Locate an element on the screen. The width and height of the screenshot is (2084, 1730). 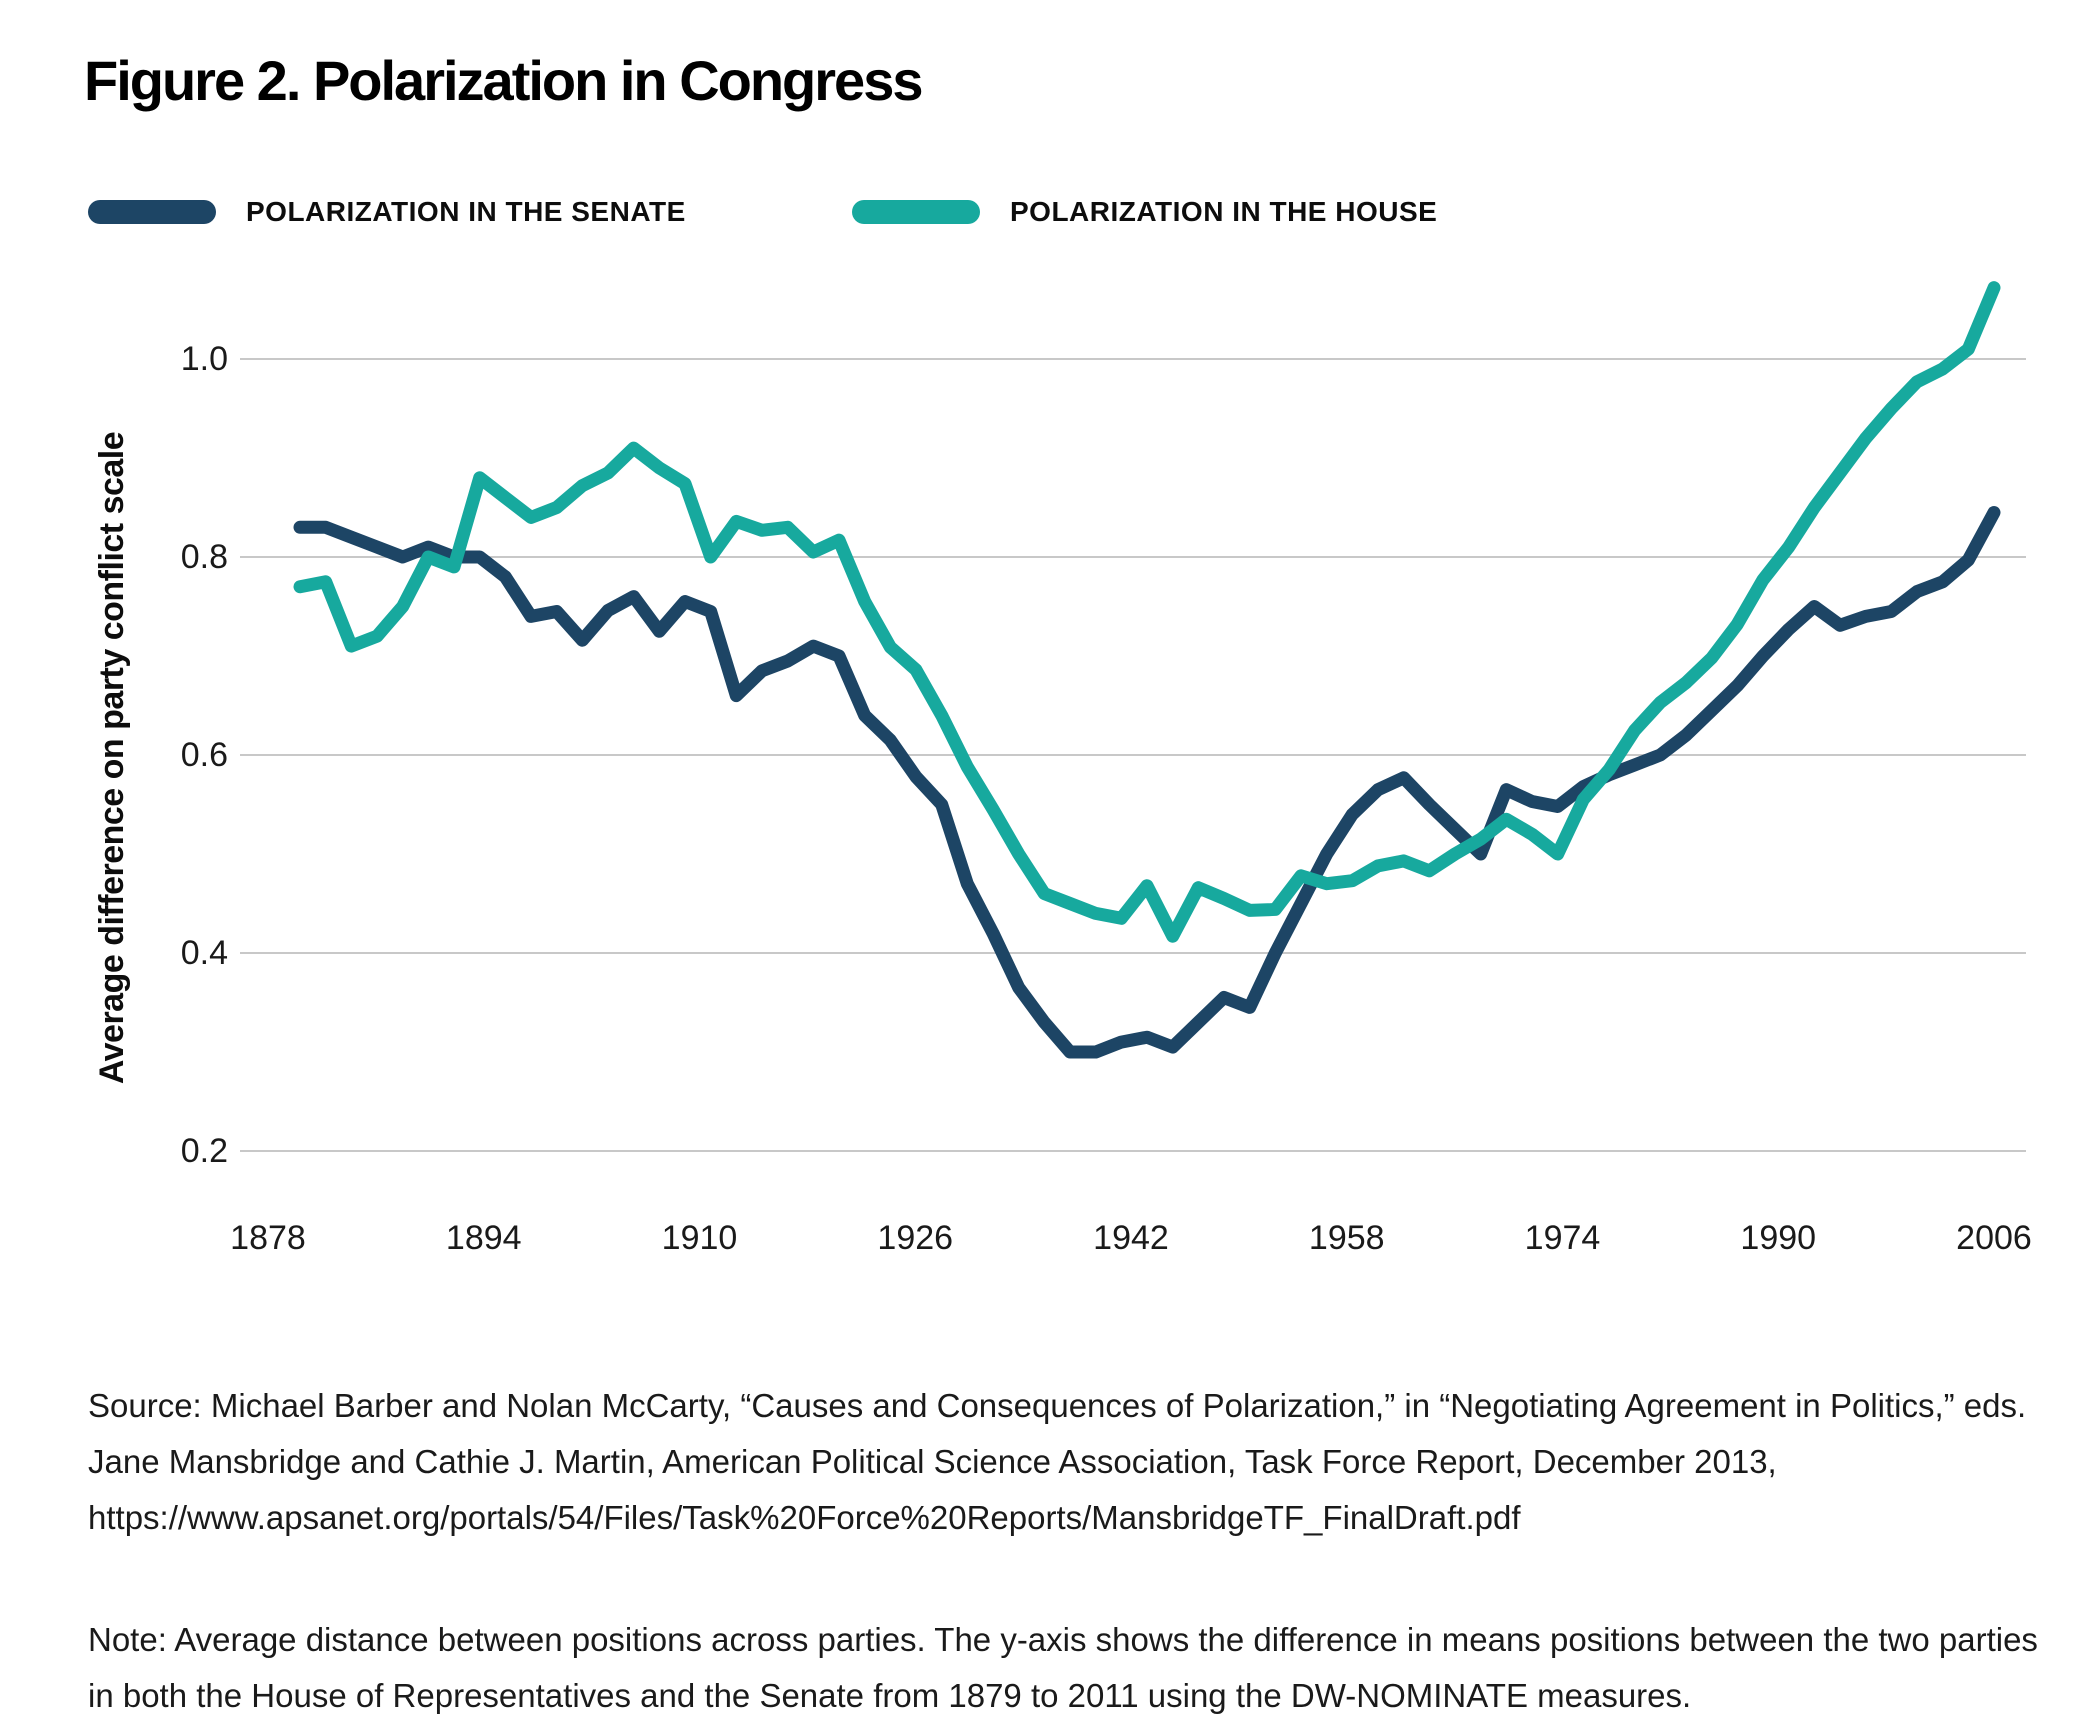
y-tick-label-0.8: 0.8 is located at coordinates (204, 557).